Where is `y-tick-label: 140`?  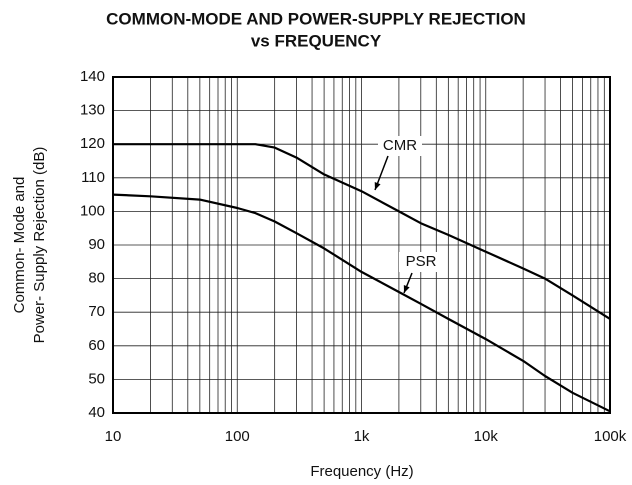
y-tick-label: 140 is located at coordinates (92, 76).